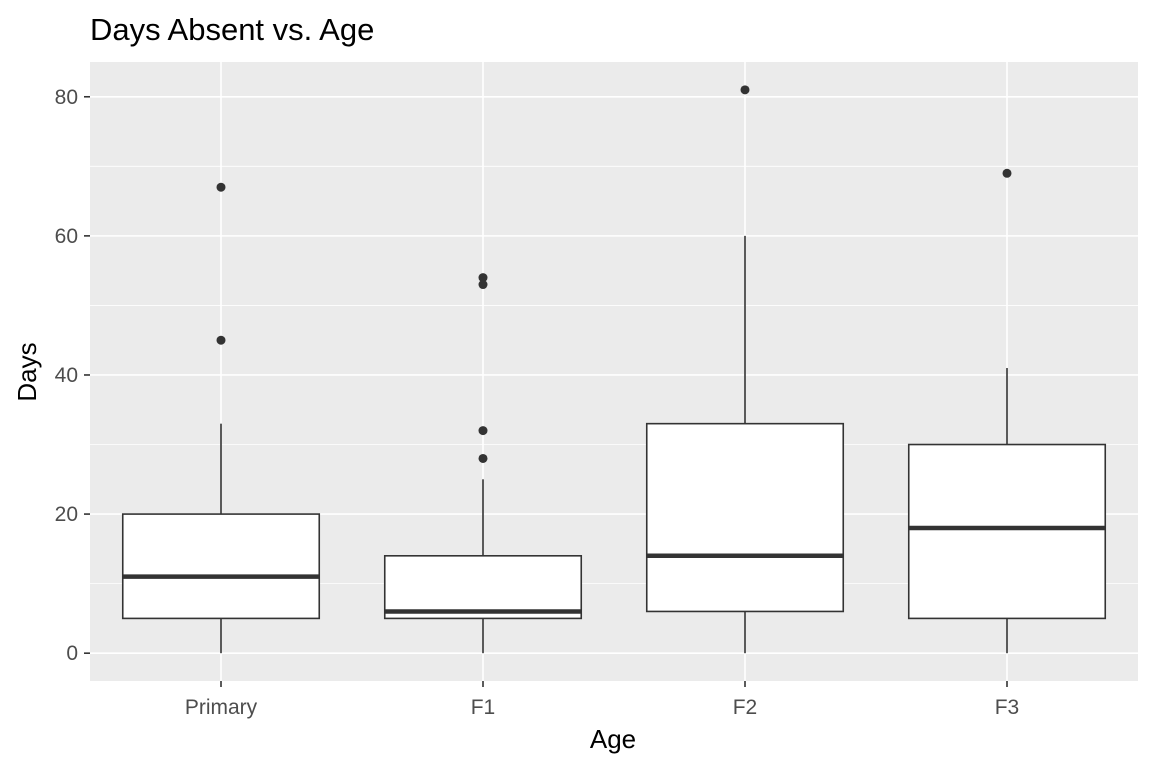 This screenshot has width=1152, height=768. What do you see at coordinates (1007, 707) in the screenshot?
I see `x-tick-label: F3` at bounding box center [1007, 707].